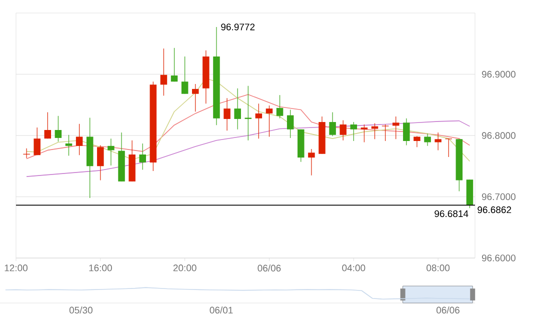 Image resolution: width=554 pixels, height=325 pixels. Describe the element at coordinates (221, 310) in the screenshot. I see `x-tick-label: 06/01` at that location.